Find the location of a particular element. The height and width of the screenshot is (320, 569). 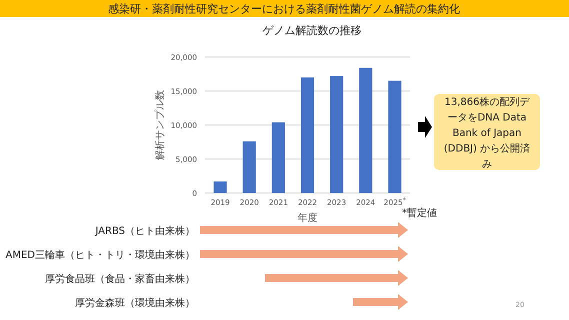

text: AMED三輪車（ヒト・トリ・環境由来株） is located at coordinates (100, 255).